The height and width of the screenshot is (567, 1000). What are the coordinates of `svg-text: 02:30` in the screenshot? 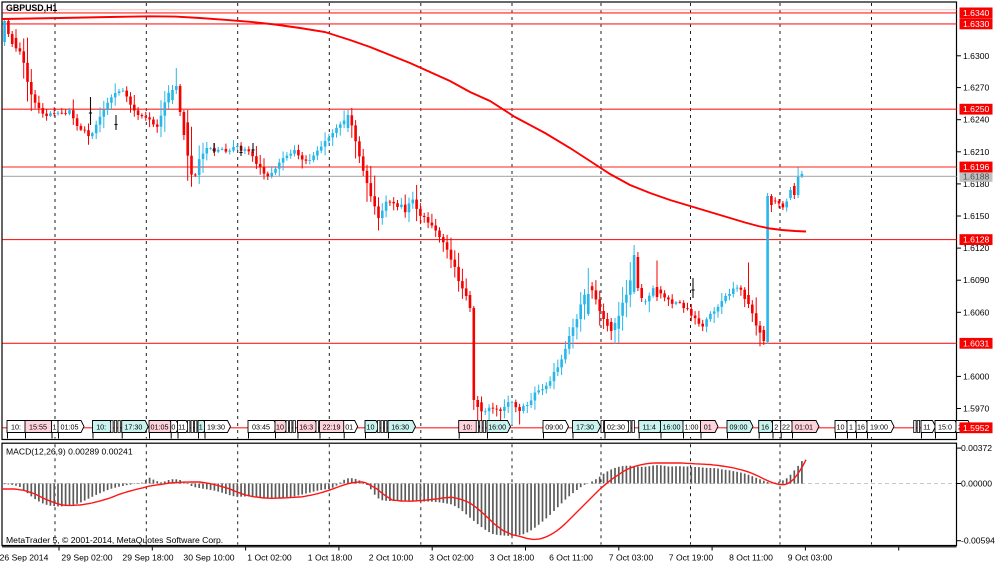 It's located at (616, 426).